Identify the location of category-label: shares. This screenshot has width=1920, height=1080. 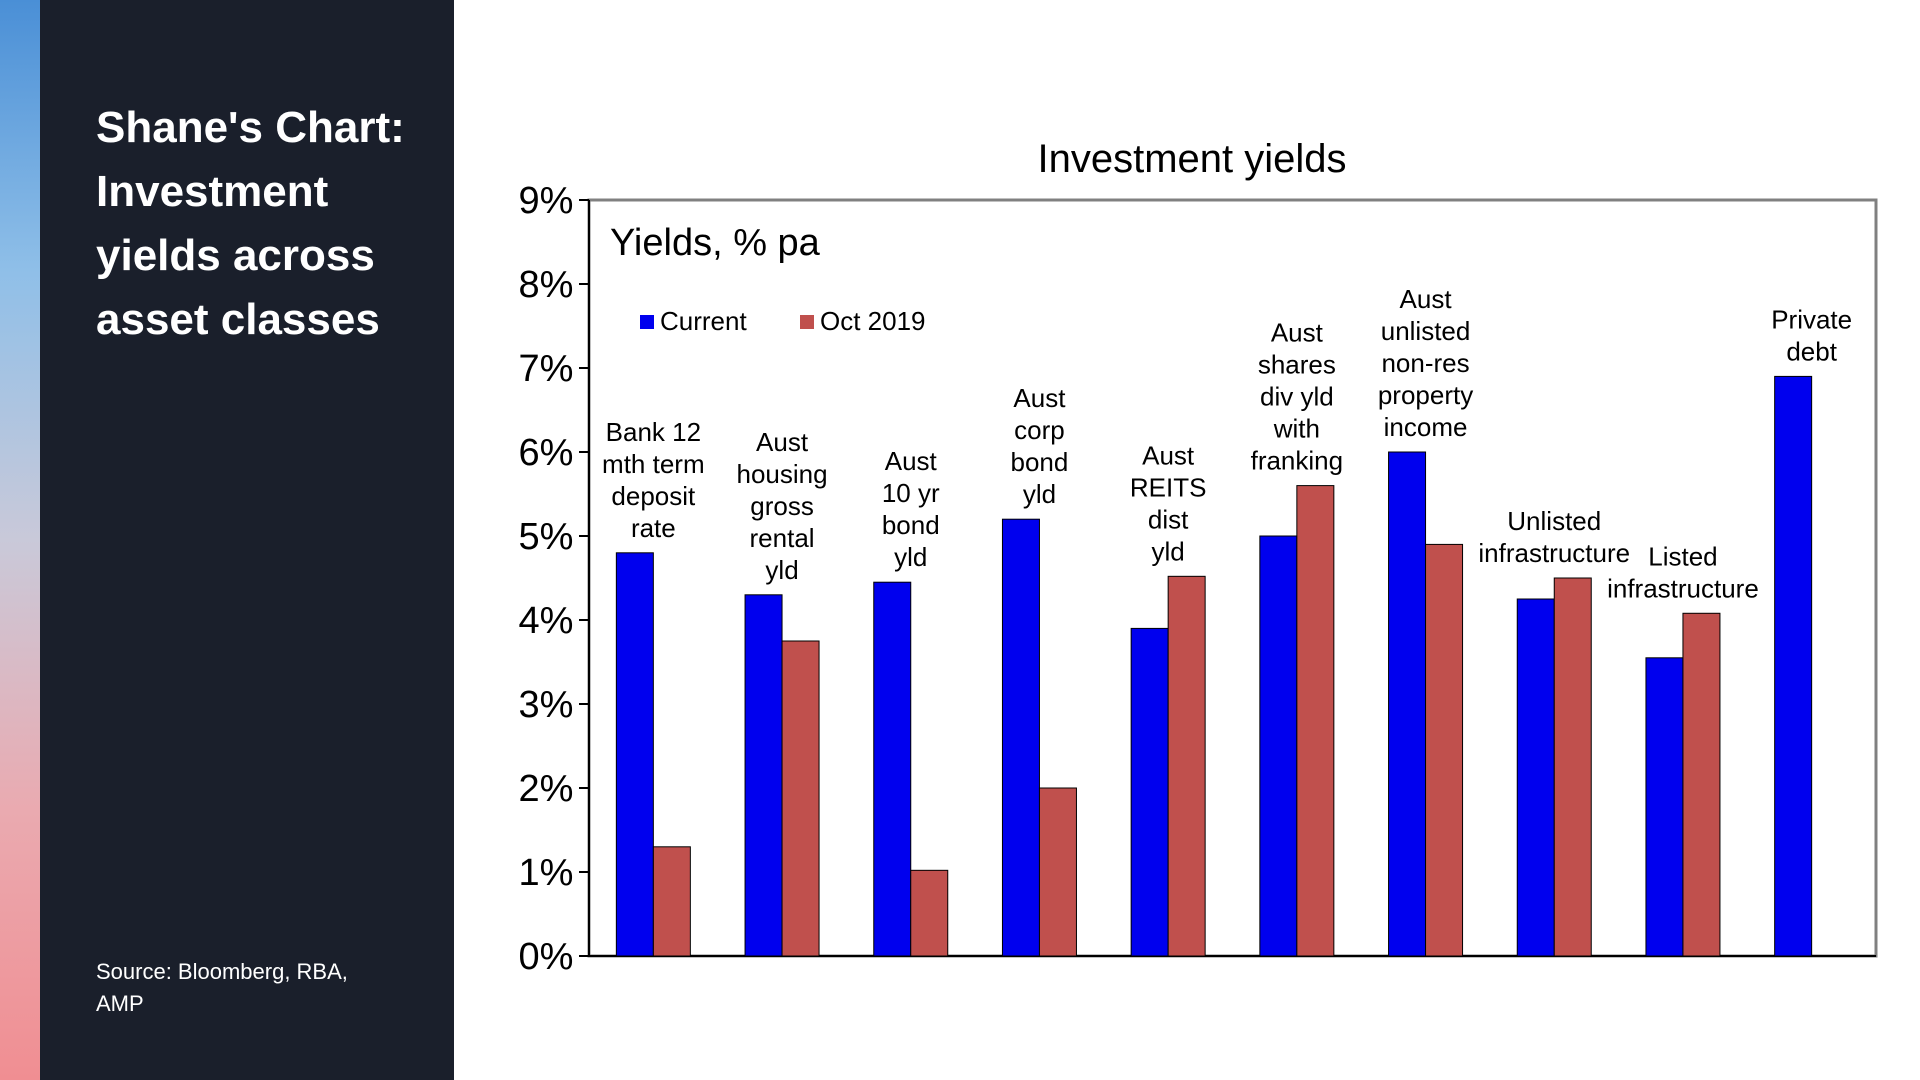
(1297, 365).